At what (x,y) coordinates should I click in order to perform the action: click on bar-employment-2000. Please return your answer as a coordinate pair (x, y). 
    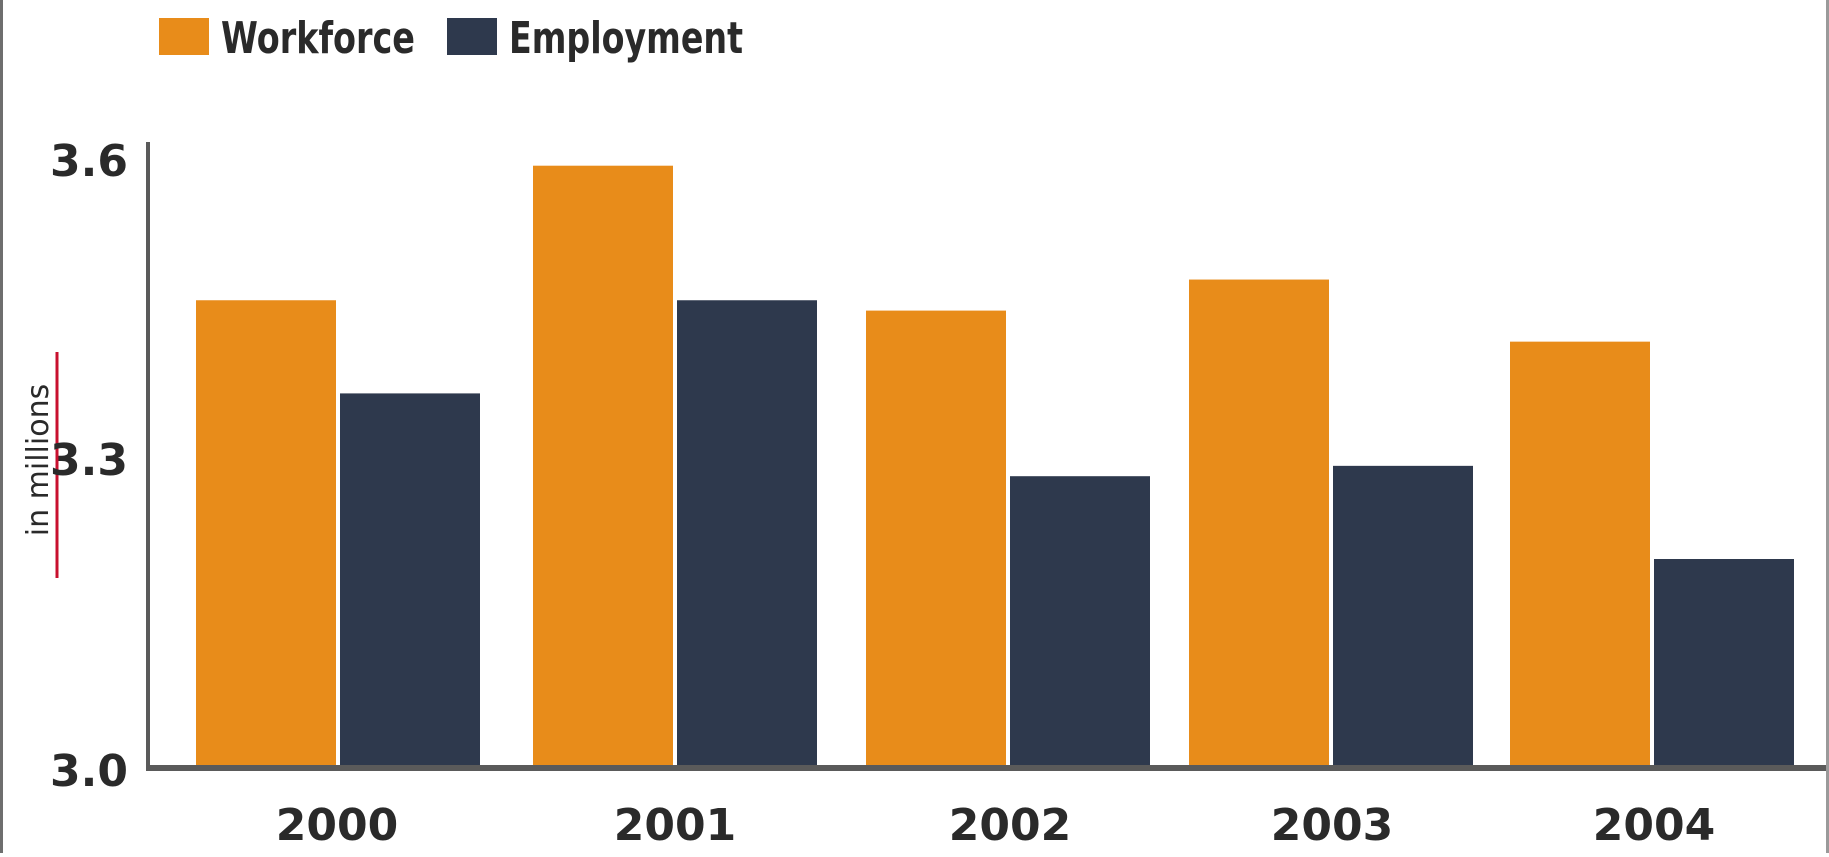
    Looking at the image, I should click on (410, 580).